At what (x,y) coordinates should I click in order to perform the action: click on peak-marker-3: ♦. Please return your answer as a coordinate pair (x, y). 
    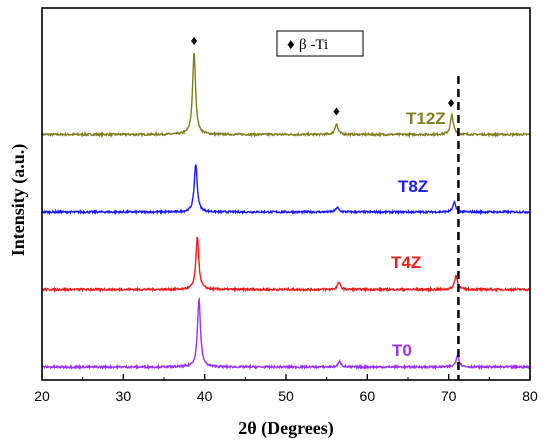
    Looking at the image, I should click on (451, 103).